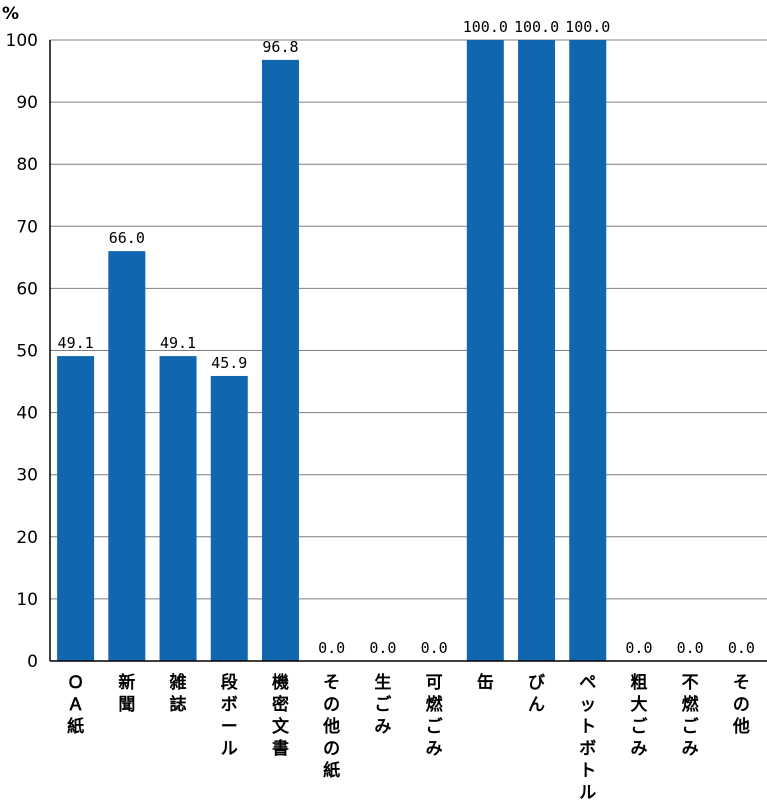  What do you see at coordinates (22, 41) in the screenshot?
I see `y-tick-label: 100` at bounding box center [22, 41].